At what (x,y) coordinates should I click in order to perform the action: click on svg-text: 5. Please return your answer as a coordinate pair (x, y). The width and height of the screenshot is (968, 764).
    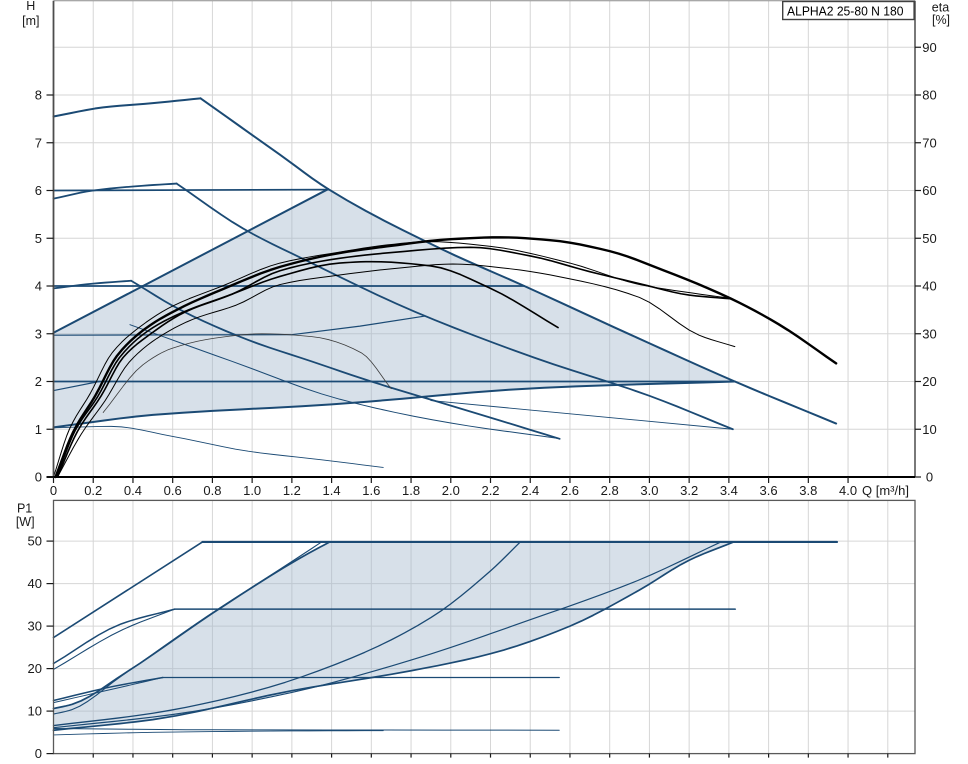
    Looking at the image, I should click on (38, 238).